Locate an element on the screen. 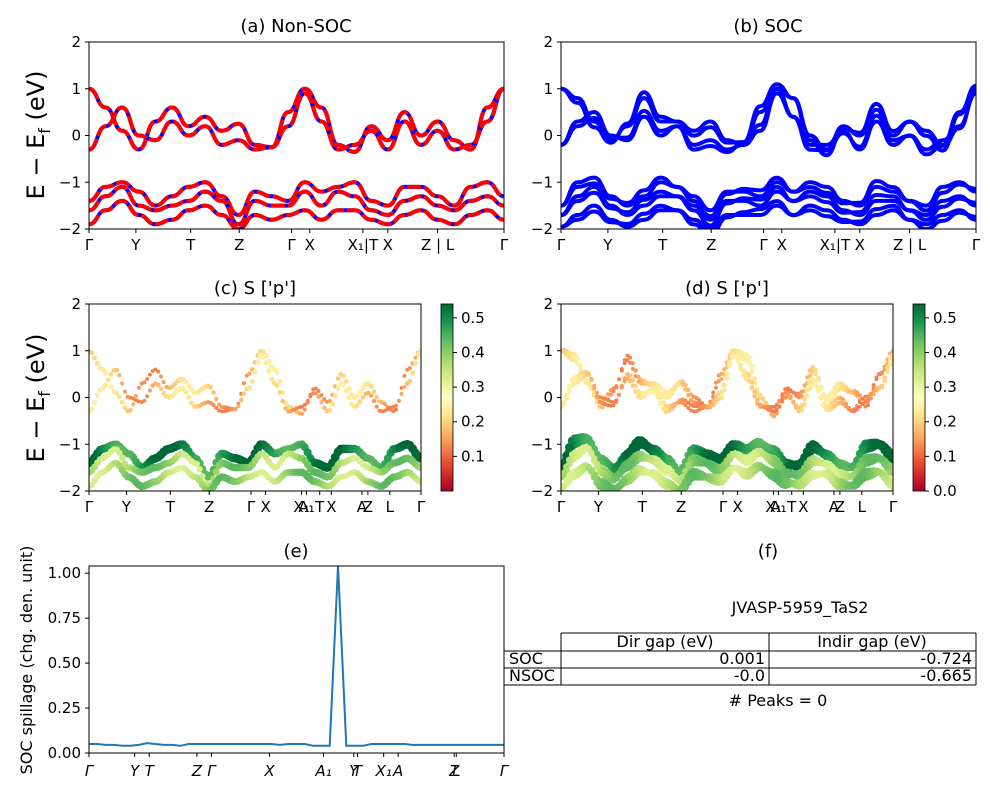 The height and width of the screenshot is (800, 1000). x-tick-label: Z | L is located at coordinates (438, 245).